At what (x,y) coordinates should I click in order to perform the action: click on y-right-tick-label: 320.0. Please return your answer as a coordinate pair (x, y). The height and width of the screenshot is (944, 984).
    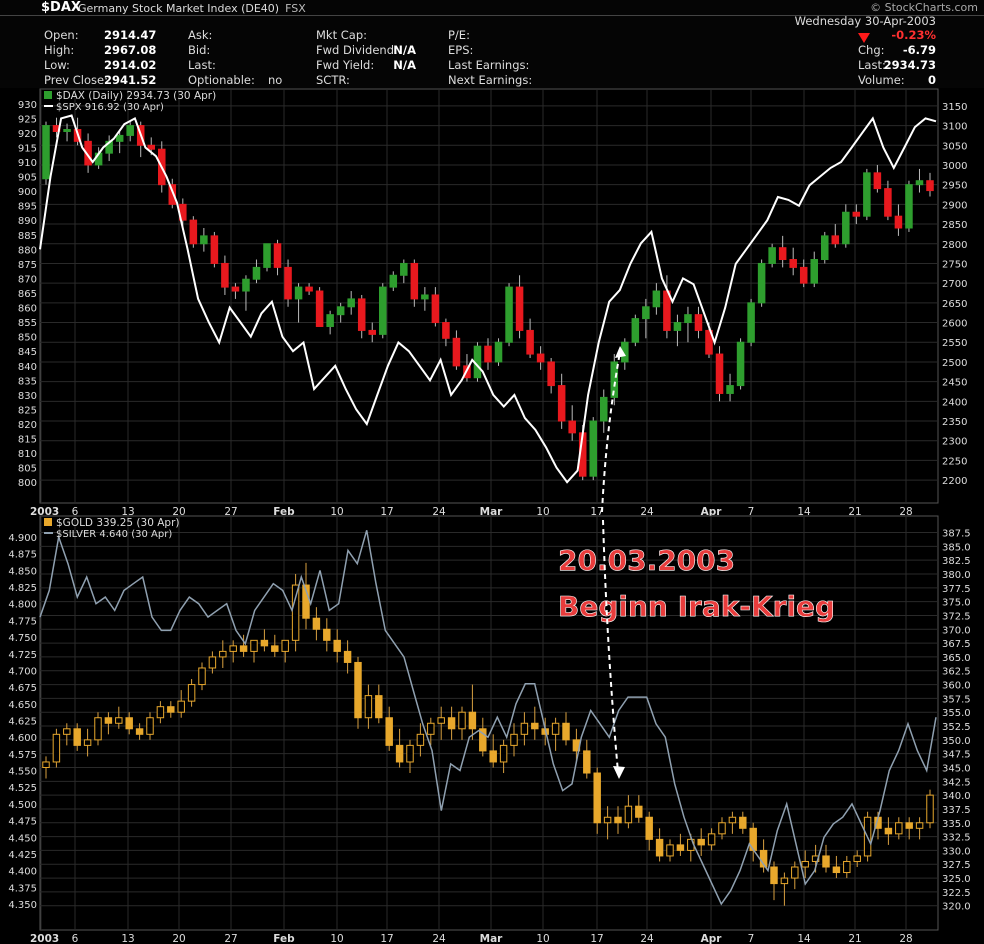
    Looking at the image, I should click on (956, 907).